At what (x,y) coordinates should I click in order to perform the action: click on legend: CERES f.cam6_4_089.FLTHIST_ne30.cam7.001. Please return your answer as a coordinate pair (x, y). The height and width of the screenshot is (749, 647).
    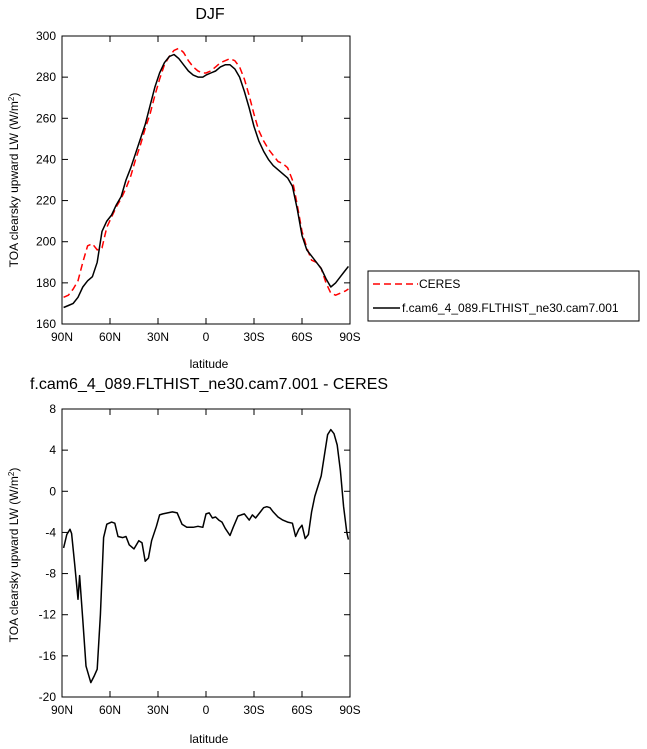
    Looking at the image, I should click on (503, 296).